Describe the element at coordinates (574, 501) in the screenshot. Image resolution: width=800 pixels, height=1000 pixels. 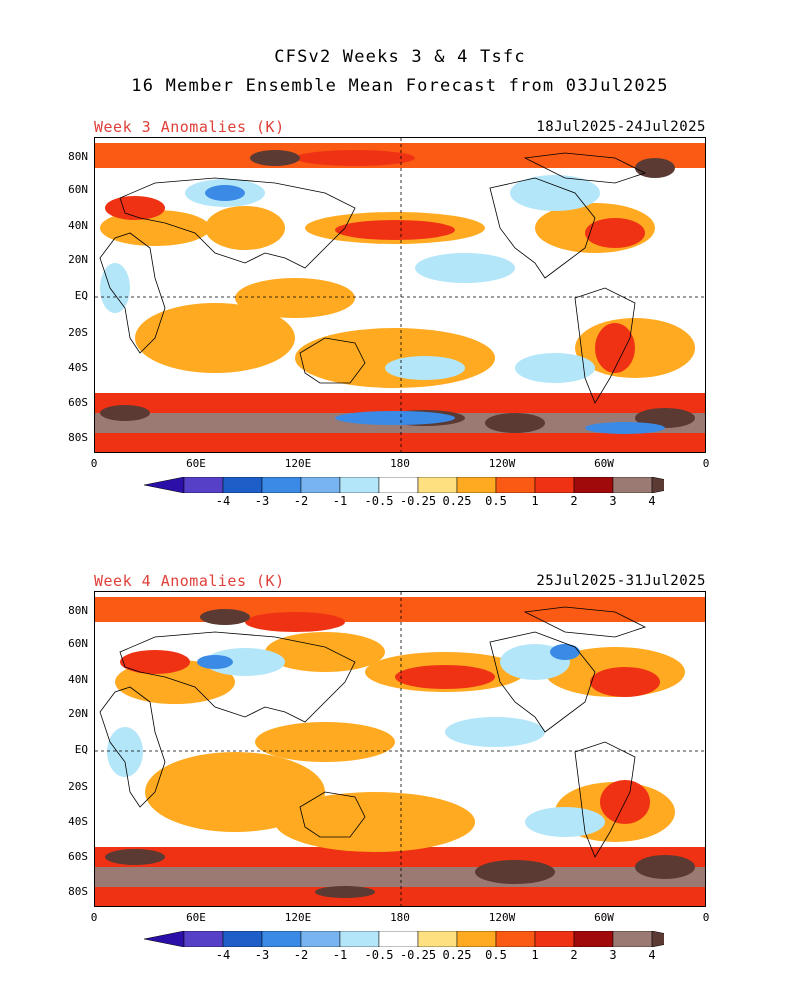
I see `colorbar-label: 2` at that location.